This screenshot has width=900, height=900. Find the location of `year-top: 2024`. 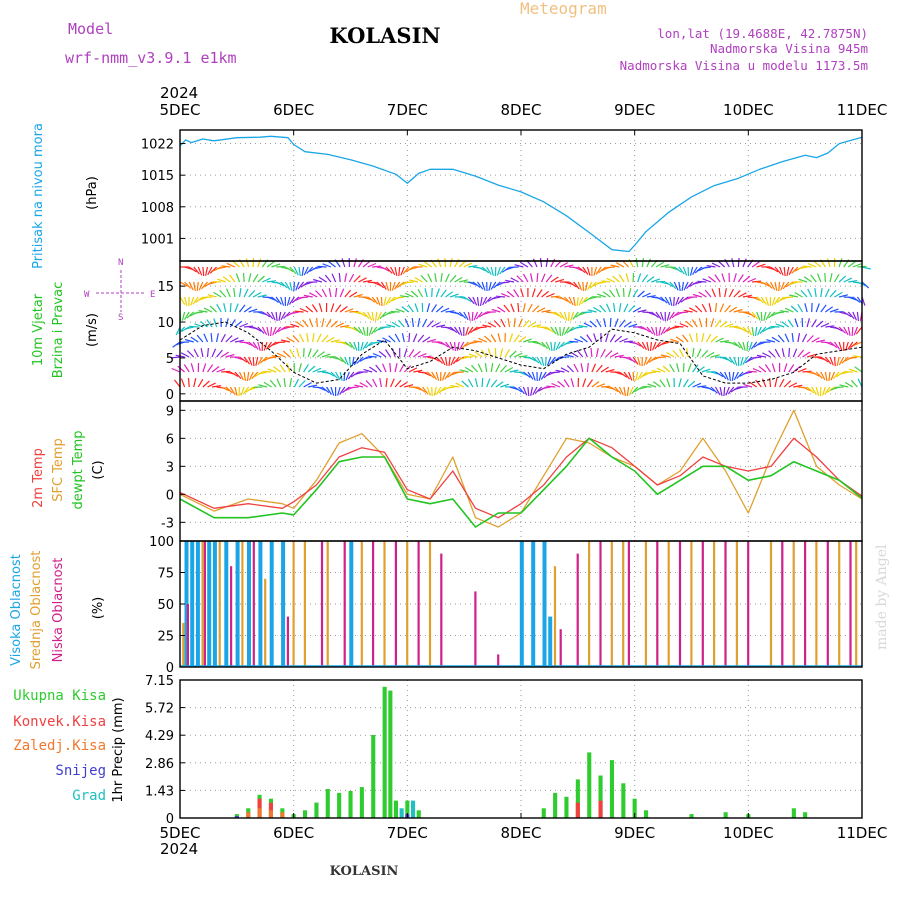

year-top: 2024 is located at coordinates (179, 93).